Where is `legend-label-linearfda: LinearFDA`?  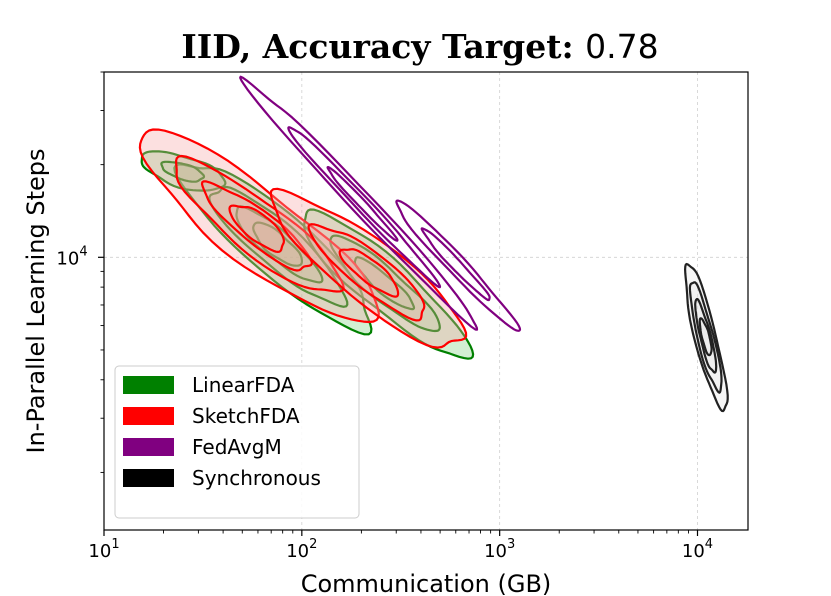
legend-label-linearfda: LinearFDA is located at coordinates (243, 385).